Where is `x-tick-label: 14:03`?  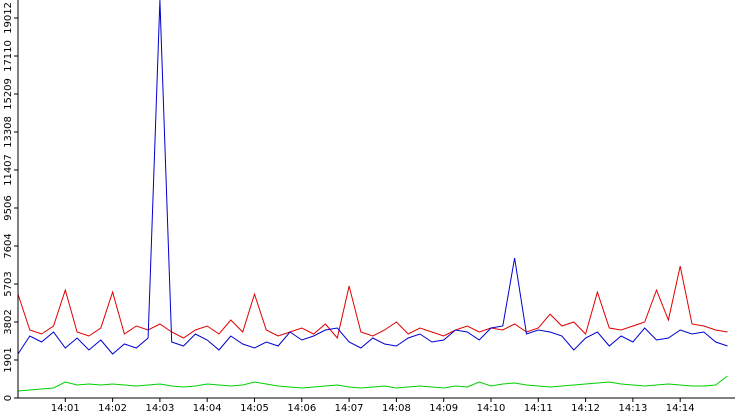 x-tick-label: 14:03 is located at coordinates (159, 408).